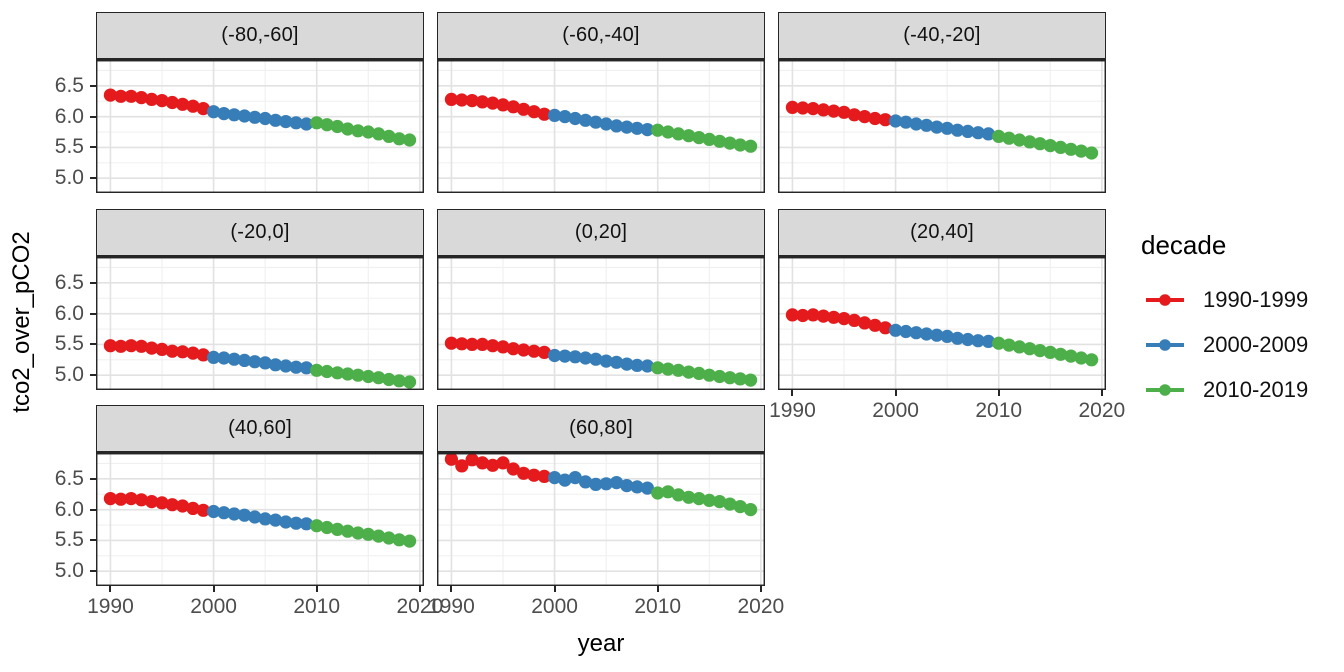 This screenshot has width=1344, height=672. I want to click on facet-strip: (0,20], so click(601, 233).